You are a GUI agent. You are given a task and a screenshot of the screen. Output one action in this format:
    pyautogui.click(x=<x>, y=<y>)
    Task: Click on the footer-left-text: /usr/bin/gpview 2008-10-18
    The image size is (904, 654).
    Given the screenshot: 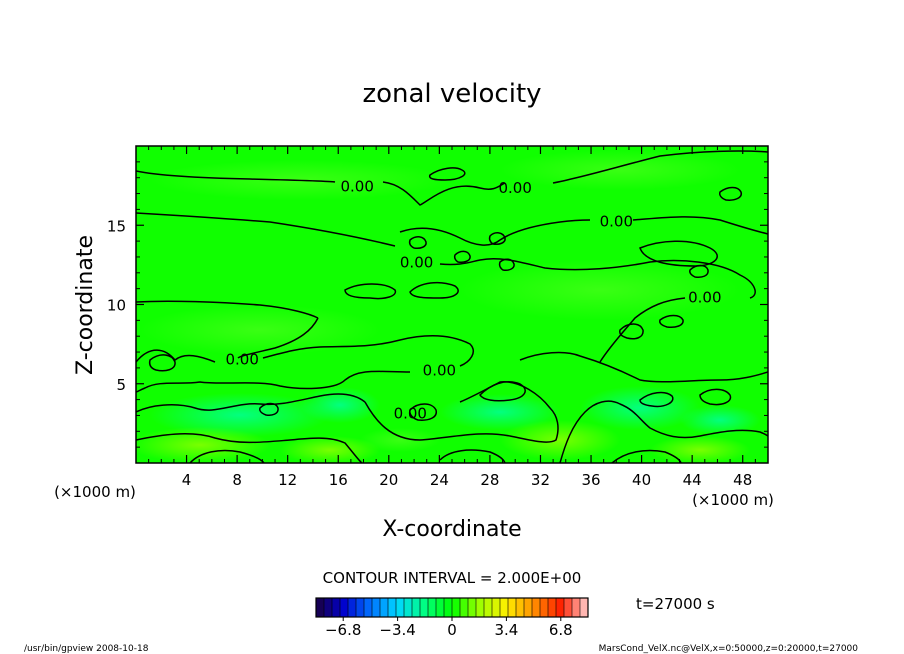 What is the action you would take?
    pyautogui.click(x=86, y=649)
    